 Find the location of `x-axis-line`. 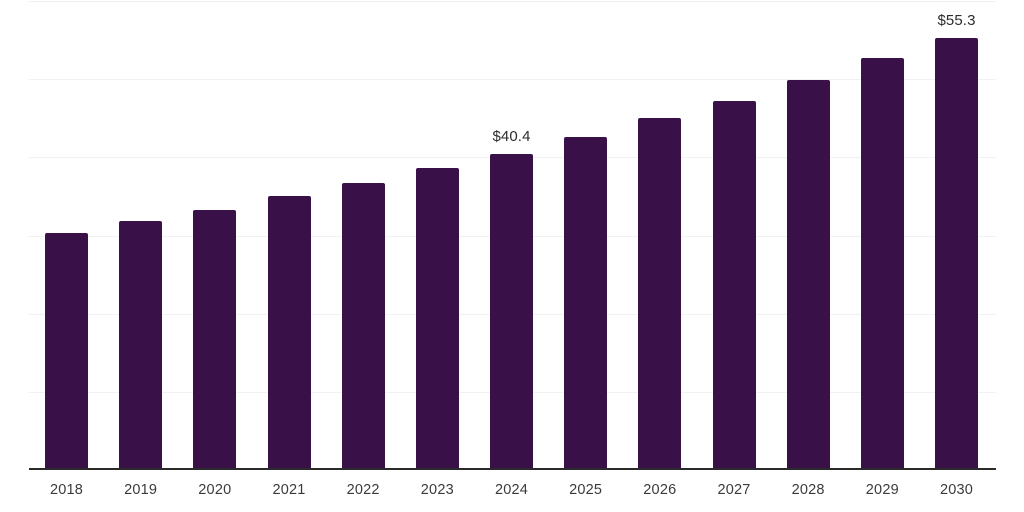

x-axis-line is located at coordinates (512, 469).